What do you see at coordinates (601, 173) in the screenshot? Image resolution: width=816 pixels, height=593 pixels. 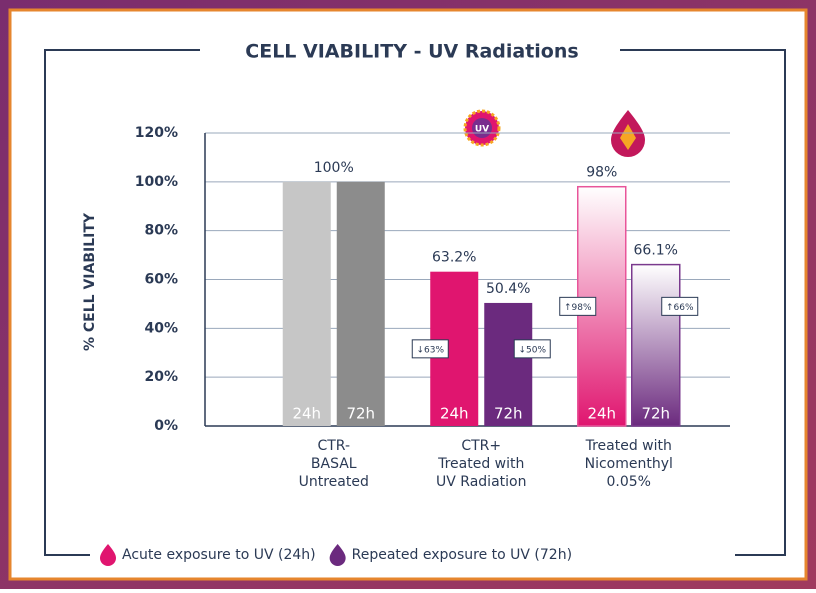 I see `value-label: 98%` at bounding box center [601, 173].